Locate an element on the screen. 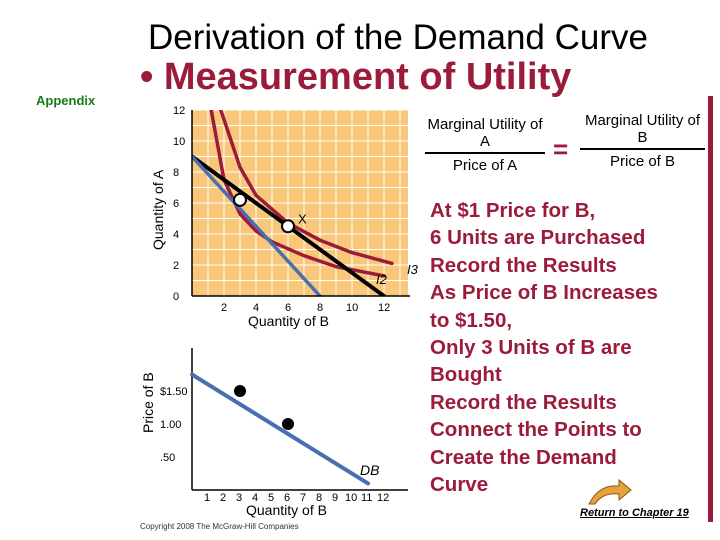 The height and width of the screenshot is (540, 720). top-chart-x-tick-label: 12 is located at coordinates (384, 308).